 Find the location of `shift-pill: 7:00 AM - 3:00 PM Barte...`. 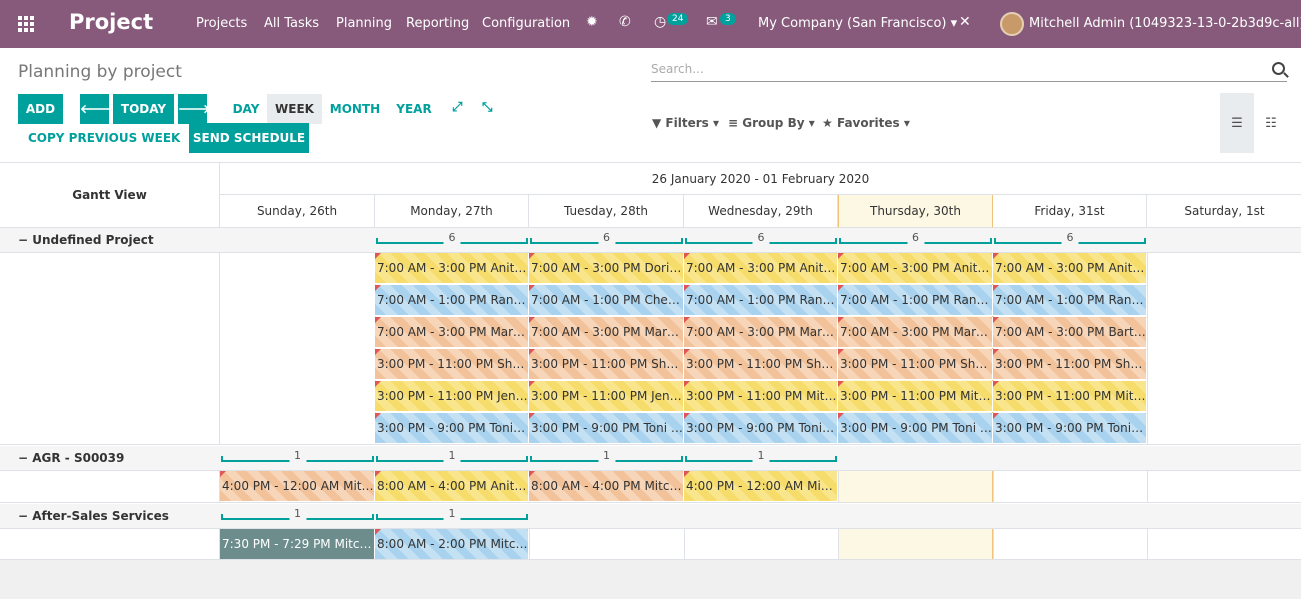

shift-pill: 7:00 AM - 3:00 PM Barte... is located at coordinates (1070, 332).